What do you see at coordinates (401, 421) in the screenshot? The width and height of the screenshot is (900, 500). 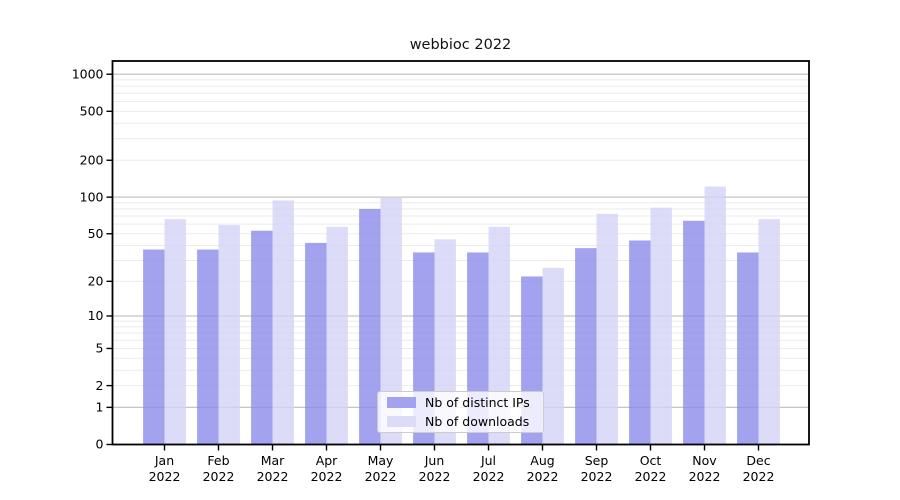 I see `legend-swatch-downloads-icon` at bounding box center [401, 421].